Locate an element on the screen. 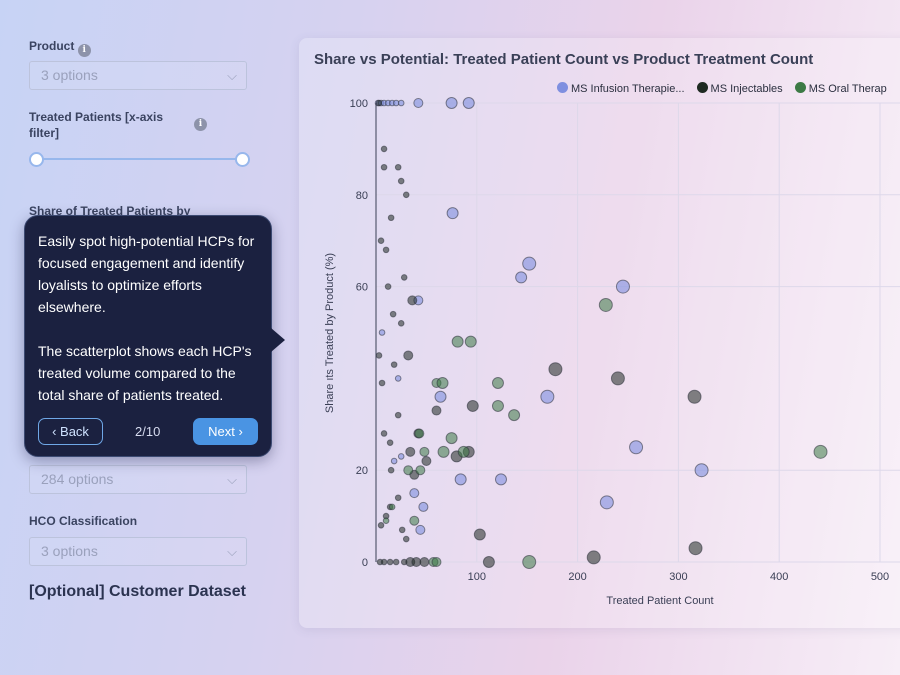 This screenshot has height=675, width=900. legend-marker-injectables is located at coordinates (702, 87).